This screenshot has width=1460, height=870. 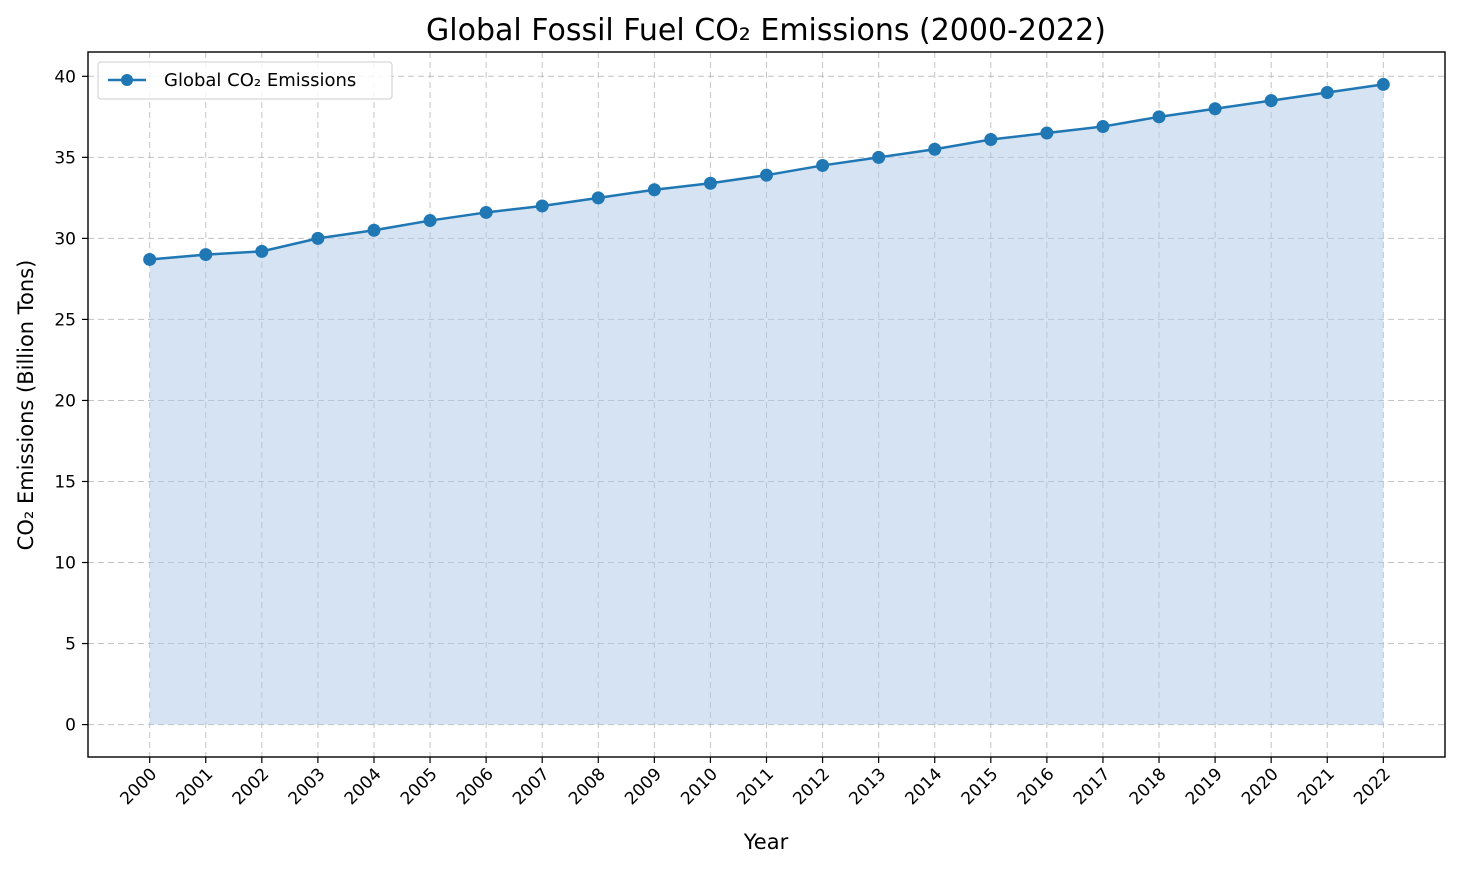 What do you see at coordinates (65, 482) in the screenshot?
I see `y-tick-label: 15` at bounding box center [65, 482].